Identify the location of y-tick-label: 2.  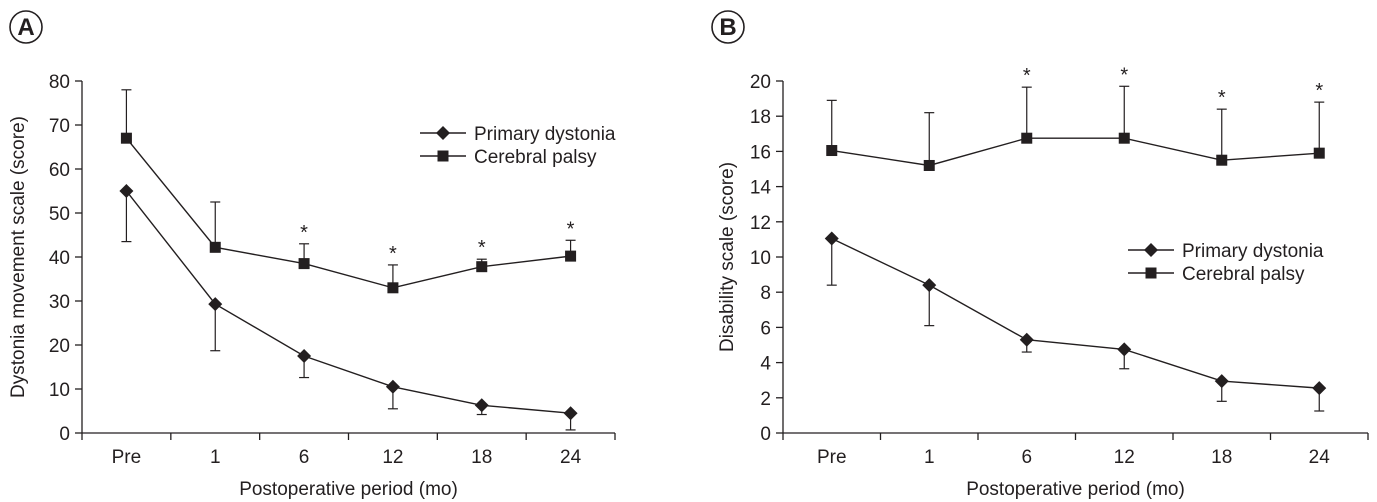
(765, 399).